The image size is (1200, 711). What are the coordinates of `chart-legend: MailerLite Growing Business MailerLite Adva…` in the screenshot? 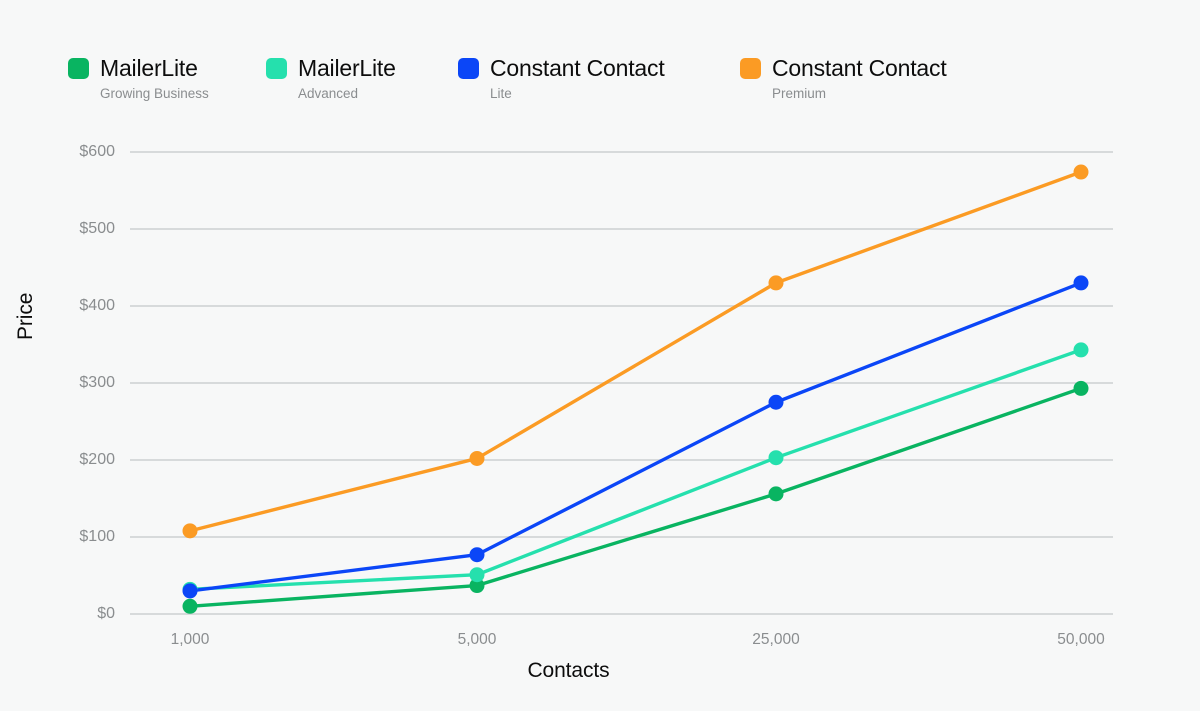 It's located at (598, 79).